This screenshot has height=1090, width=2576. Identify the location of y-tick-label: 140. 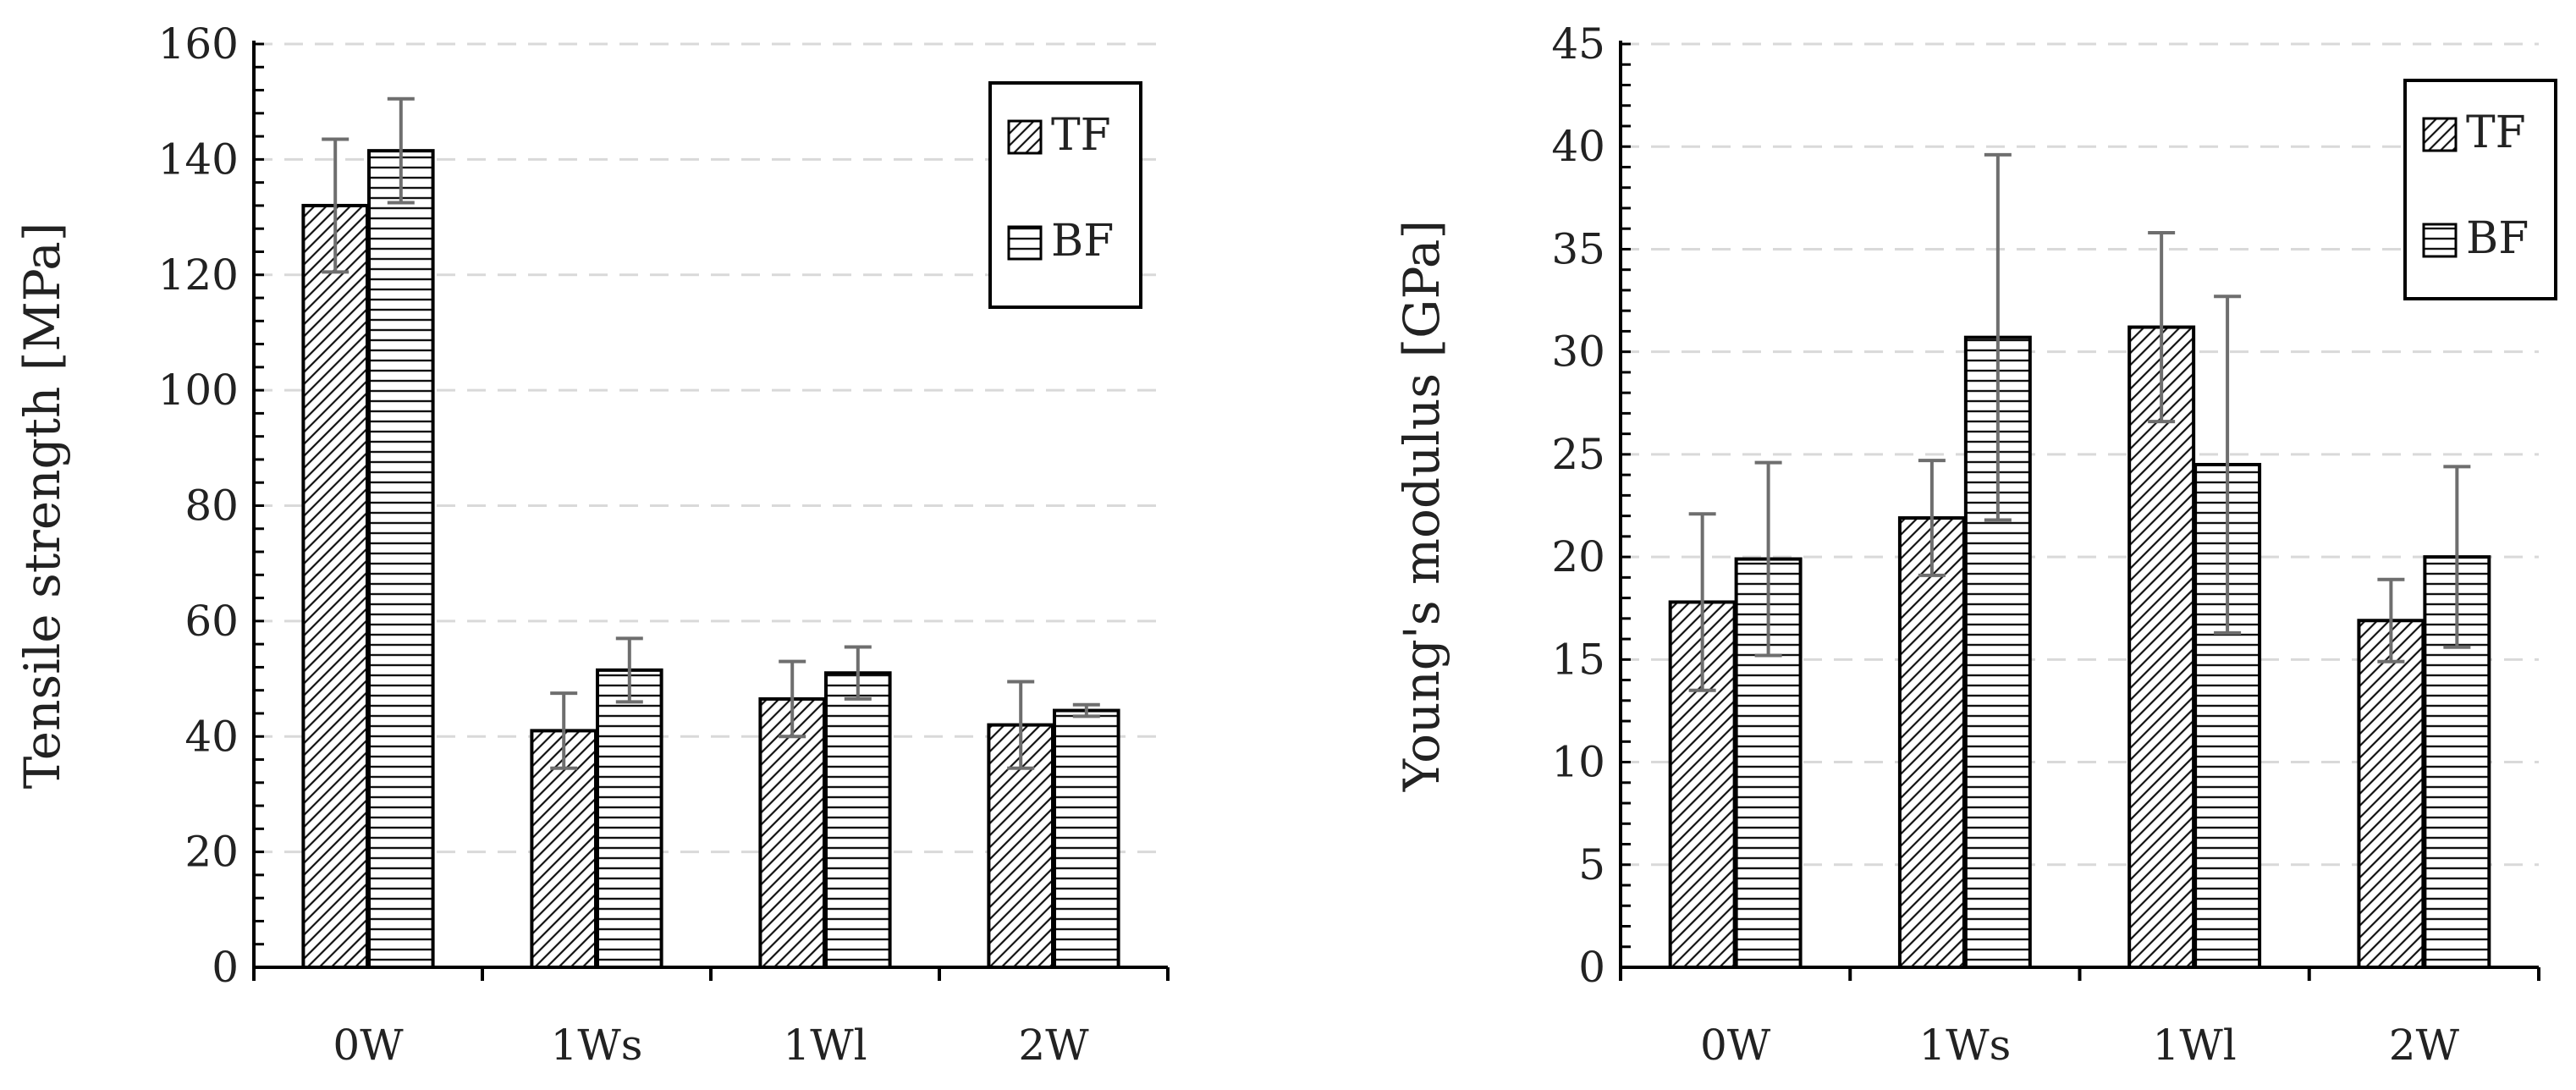
(198, 160).